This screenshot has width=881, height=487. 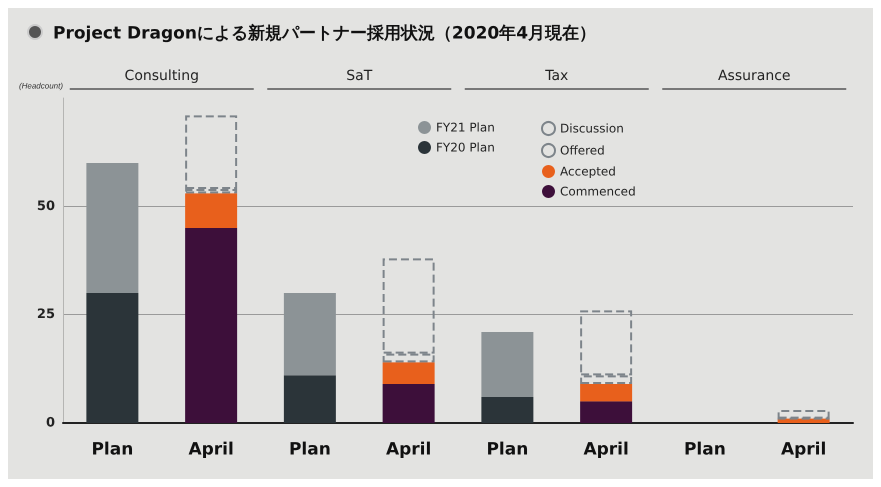 I want to click on y-axis-title: (Headcount), so click(x=41, y=86).